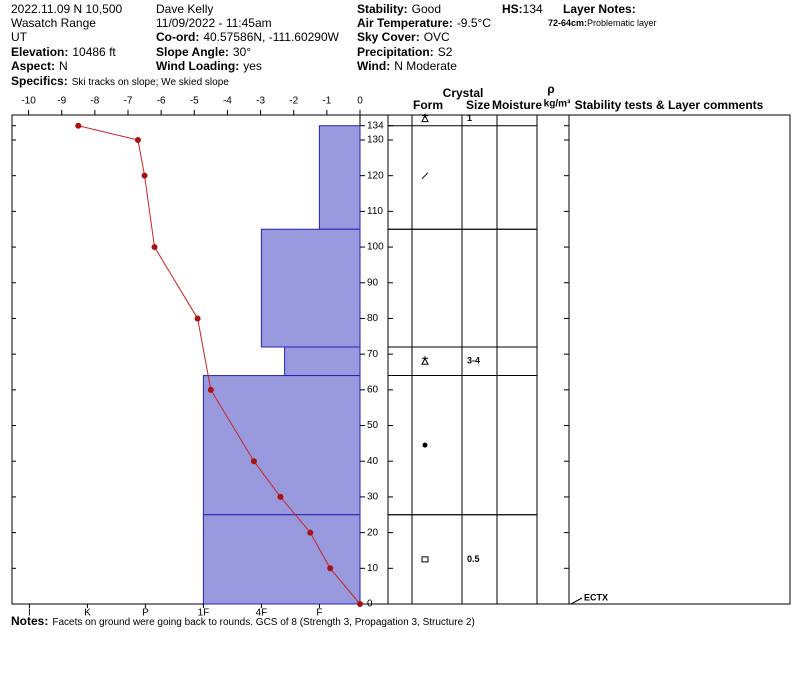 The image size is (800, 676). I want to click on y-tick-label: 110, so click(375, 211).